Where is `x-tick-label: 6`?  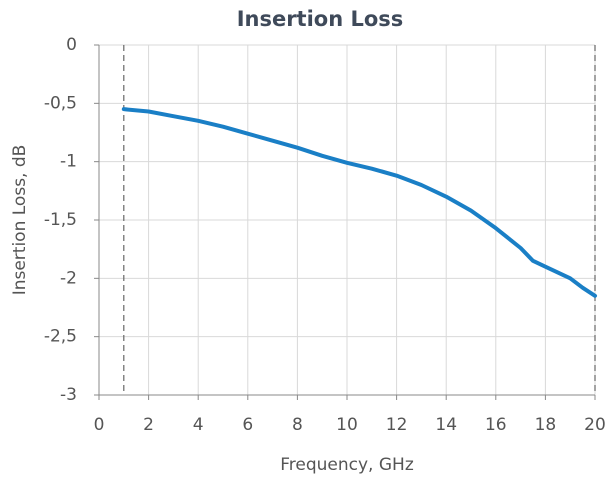 x-tick-label: 6 is located at coordinates (247, 425).